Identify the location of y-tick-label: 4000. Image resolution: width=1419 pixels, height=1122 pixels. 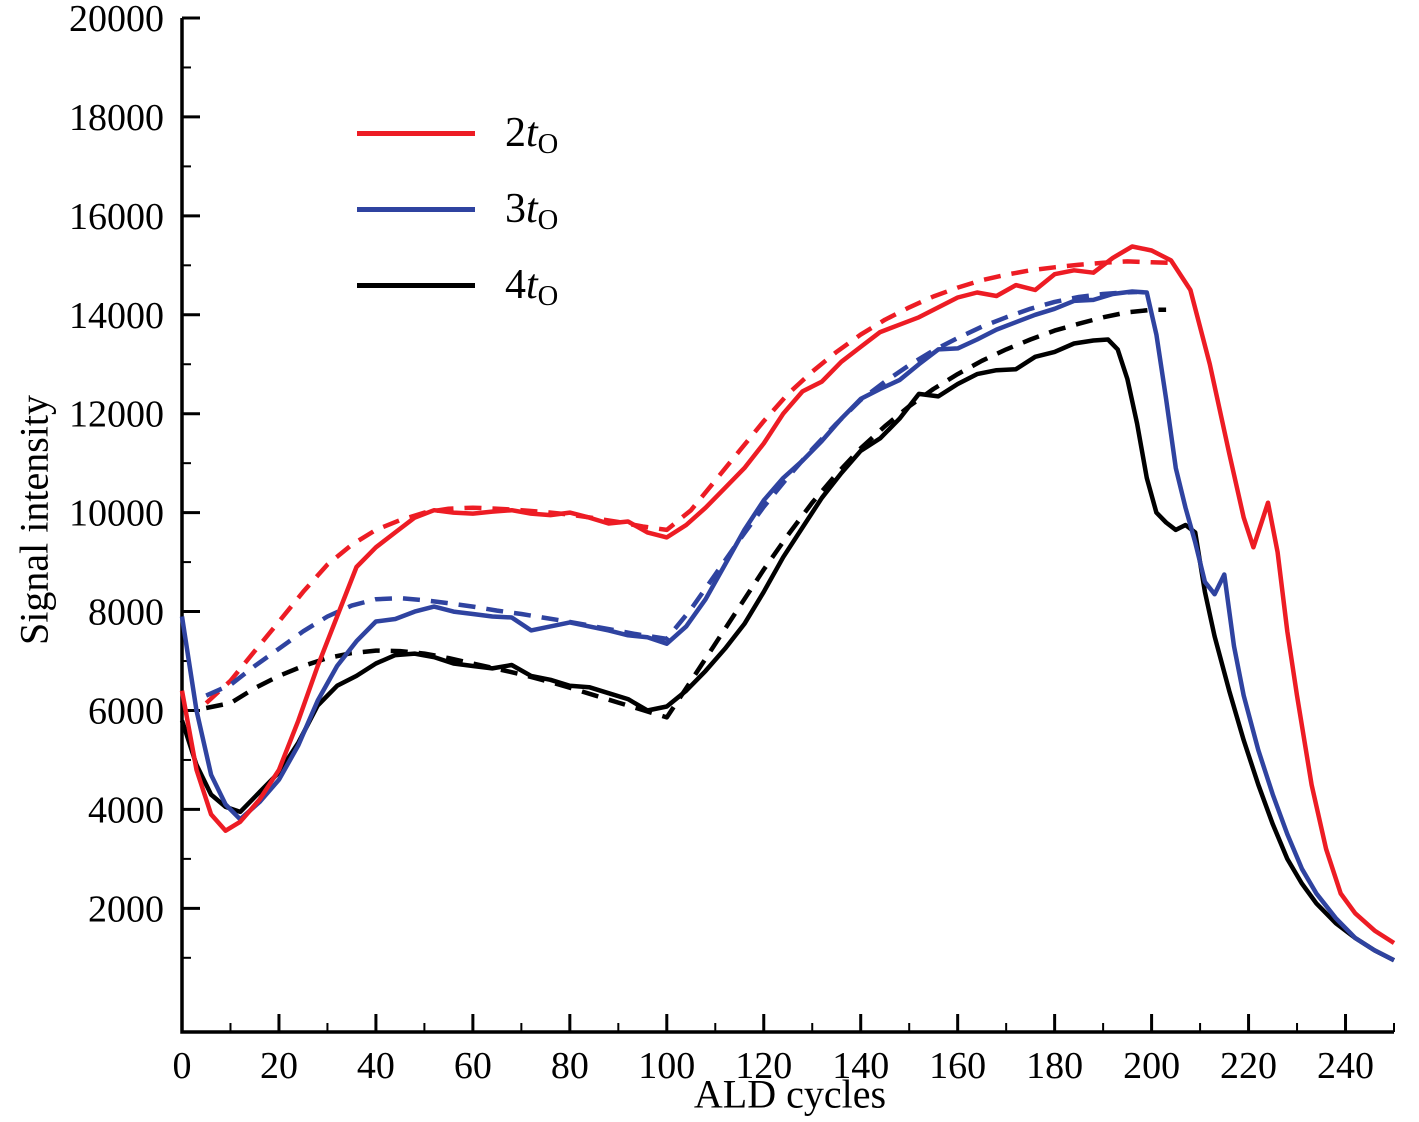
(126, 810).